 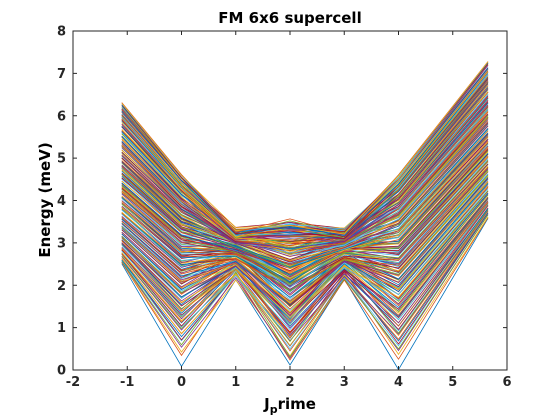 What do you see at coordinates (61, 201) in the screenshot?
I see `y-tick-label: 4` at bounding box center [61, 201].